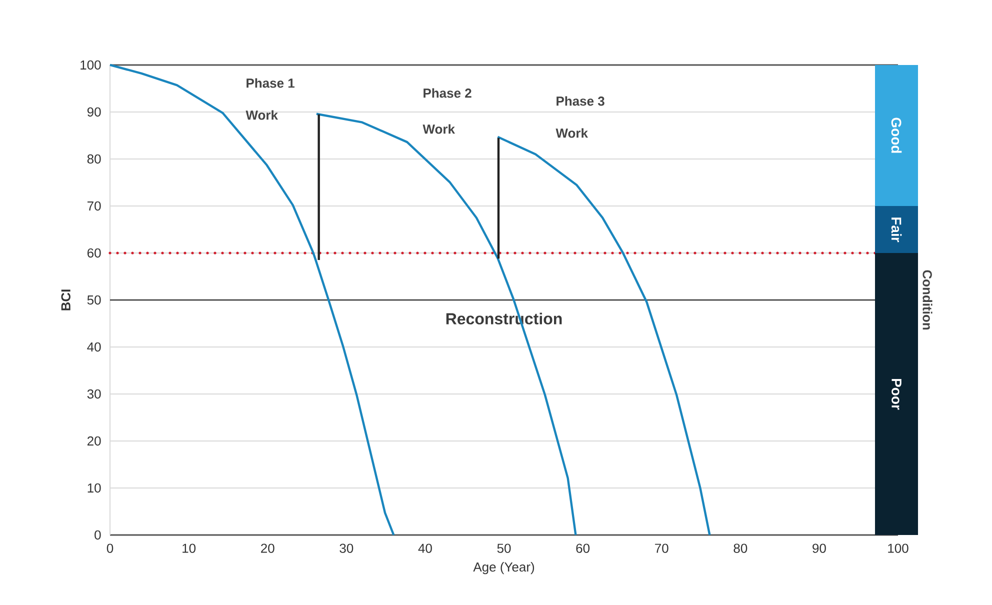 The width and height of the screenshot is (992, 605). Describe the element at coordinates (580, 101) in the screenshot. I see `annotation: Phase 3` at that location.